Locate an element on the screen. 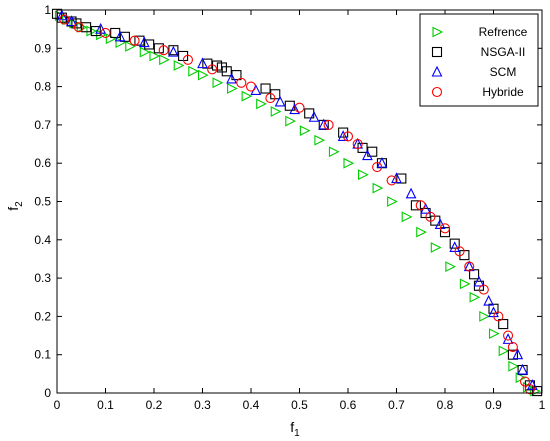 The image size is (550, 441). y-tick-label: 0 is located at coordinates (47, 393).